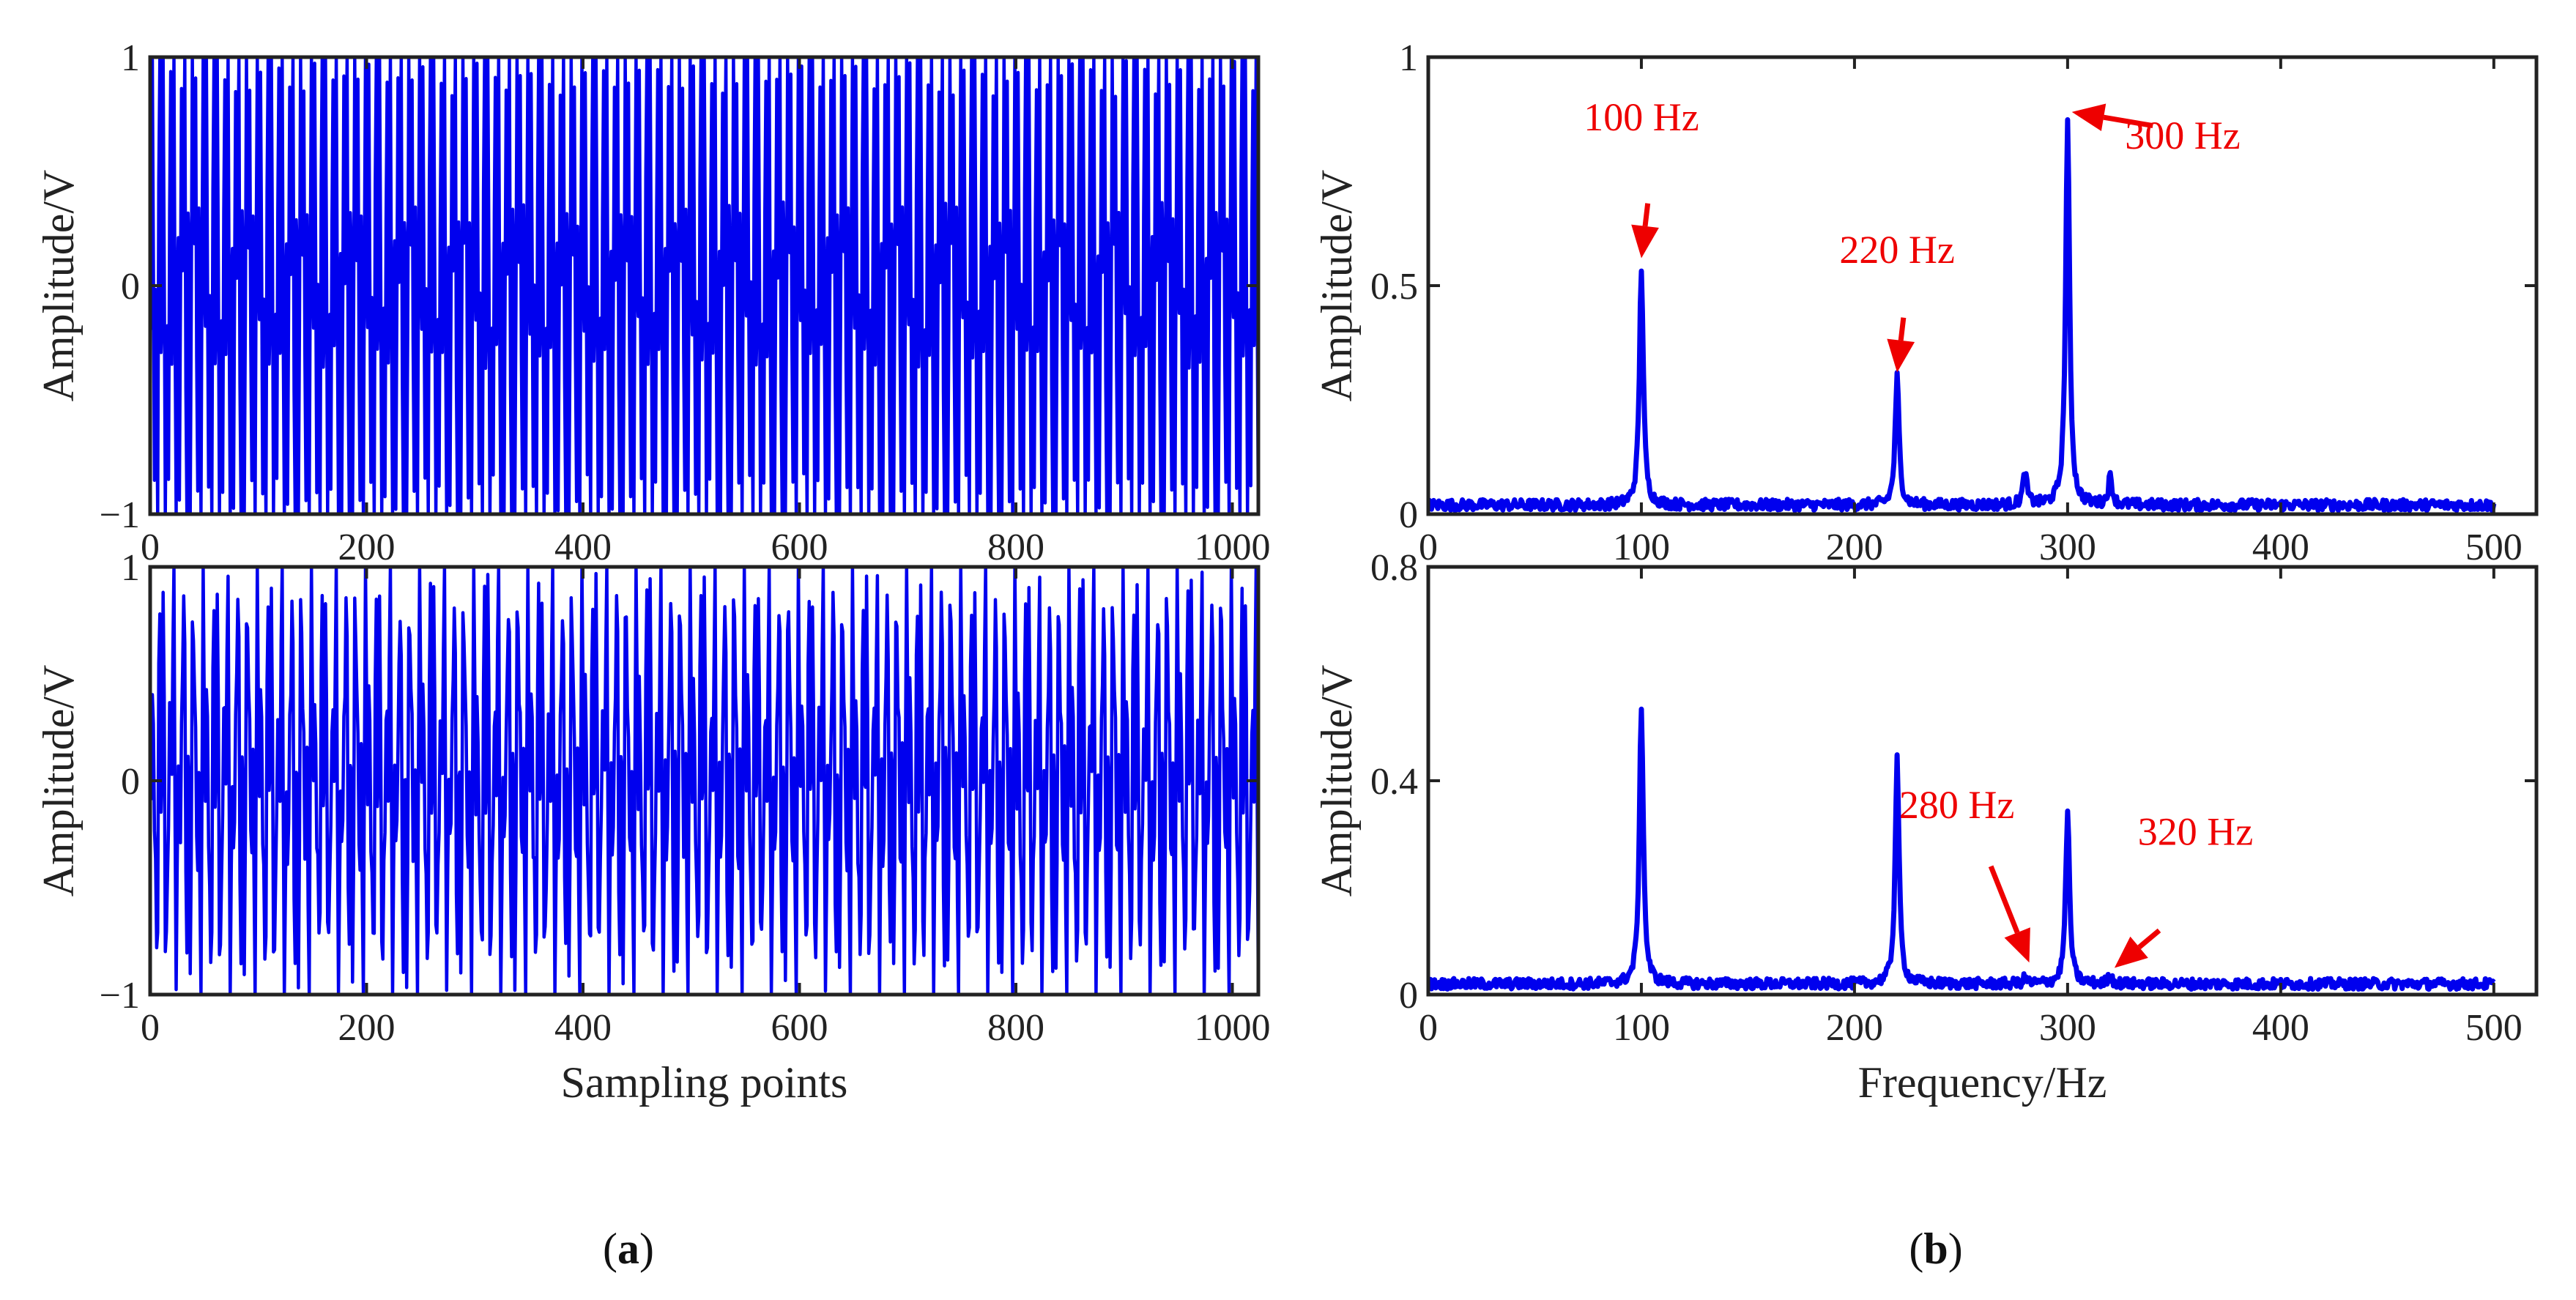 The width and height of the screenshot is (2576, 1300). Describe the element at coordinates (130, 287) in the screenshot. I see `ta-ytick-label: 0` at that location.